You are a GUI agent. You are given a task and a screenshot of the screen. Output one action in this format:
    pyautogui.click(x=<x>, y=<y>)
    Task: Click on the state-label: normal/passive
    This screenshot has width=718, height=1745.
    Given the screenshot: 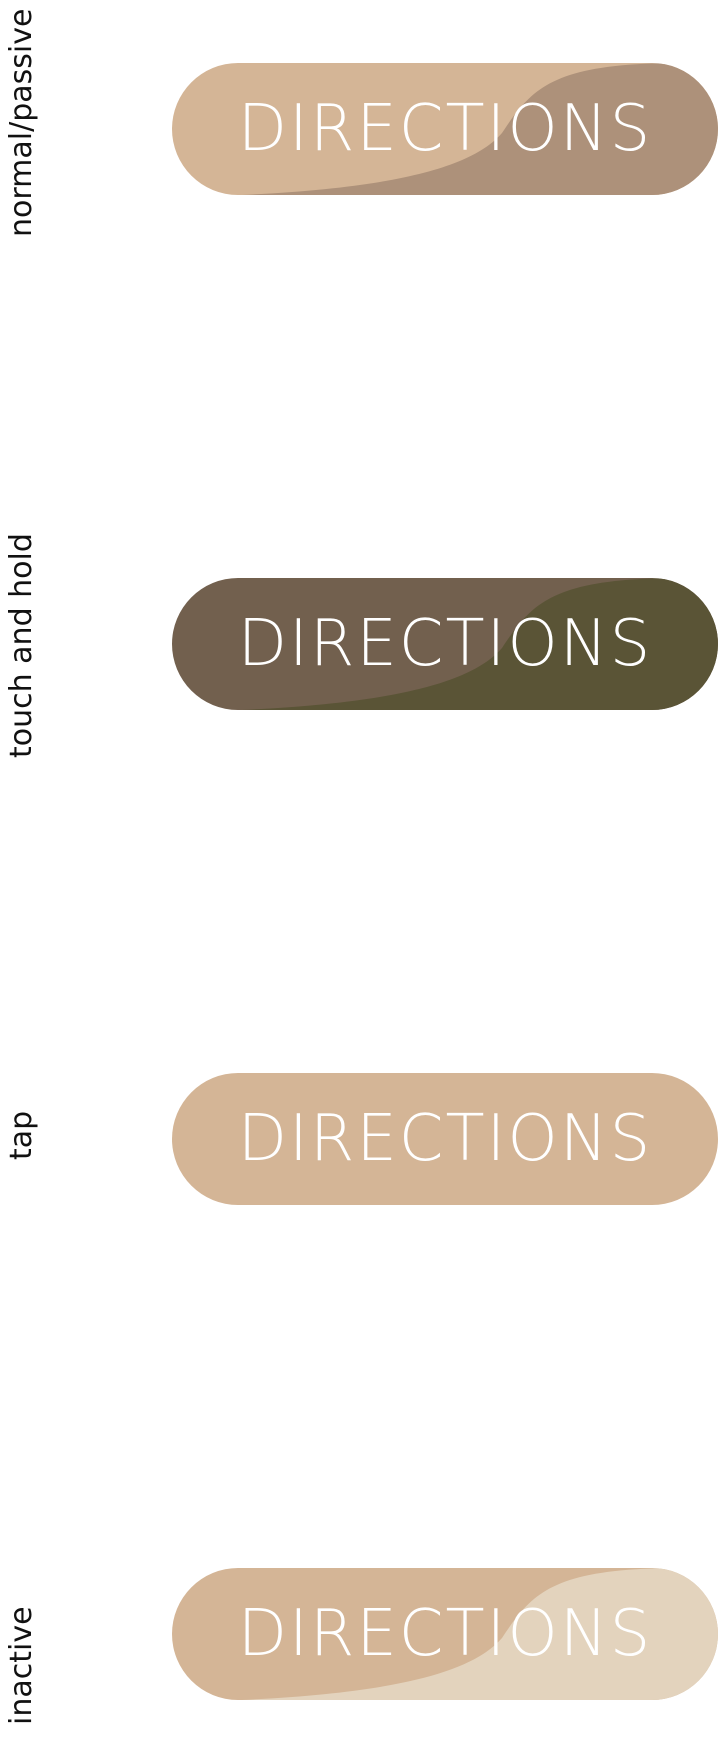 What is the action you would take?
    pyautogui.click(x=21, y=122)
    